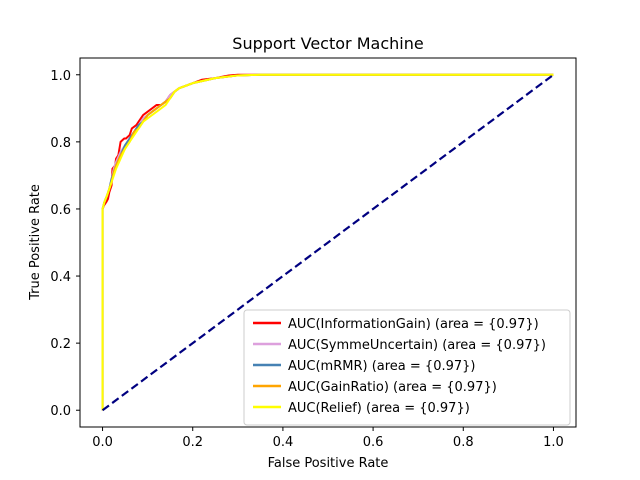 This screenshot has width=640, height=480. What do you see at coordinates (413, 324) in the screenshot?
I see `legend-entry-label: AUC(InformationGain) (area = {0.97})` at bounding box center [413, 324].